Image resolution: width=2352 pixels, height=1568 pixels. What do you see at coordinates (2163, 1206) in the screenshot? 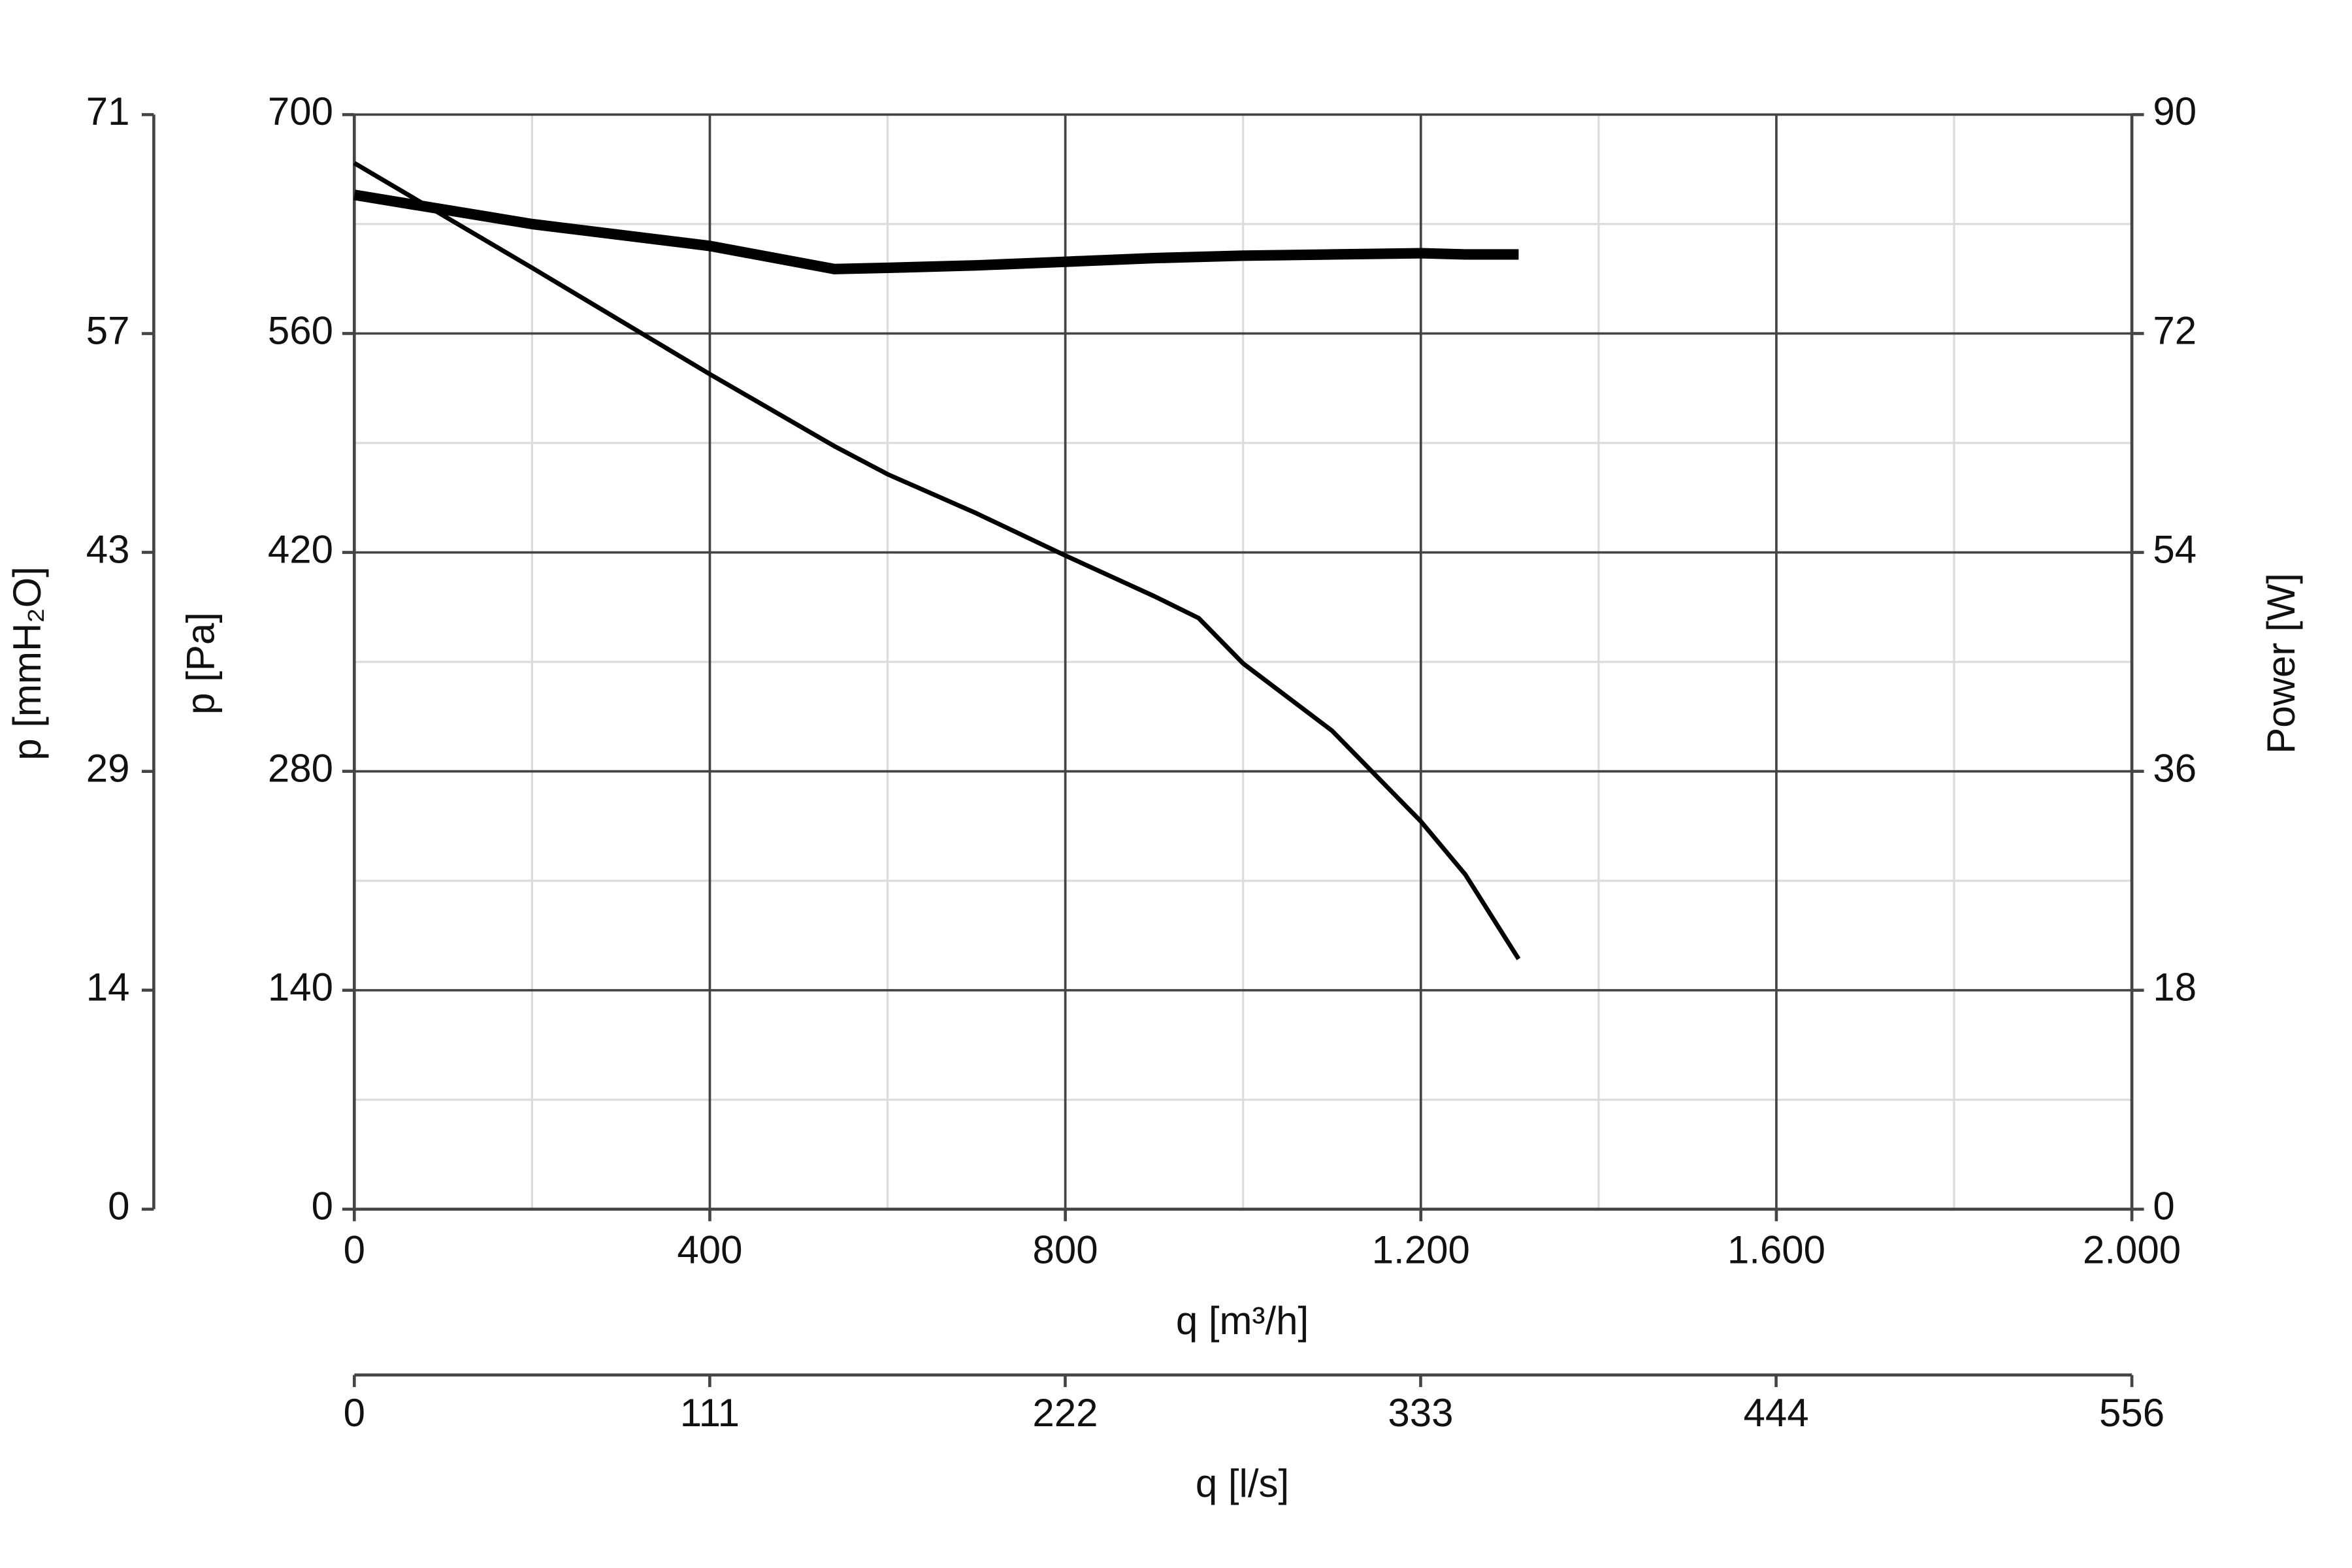
I see `y2-tick-label: 0` at bounding box center [2163, 1206].